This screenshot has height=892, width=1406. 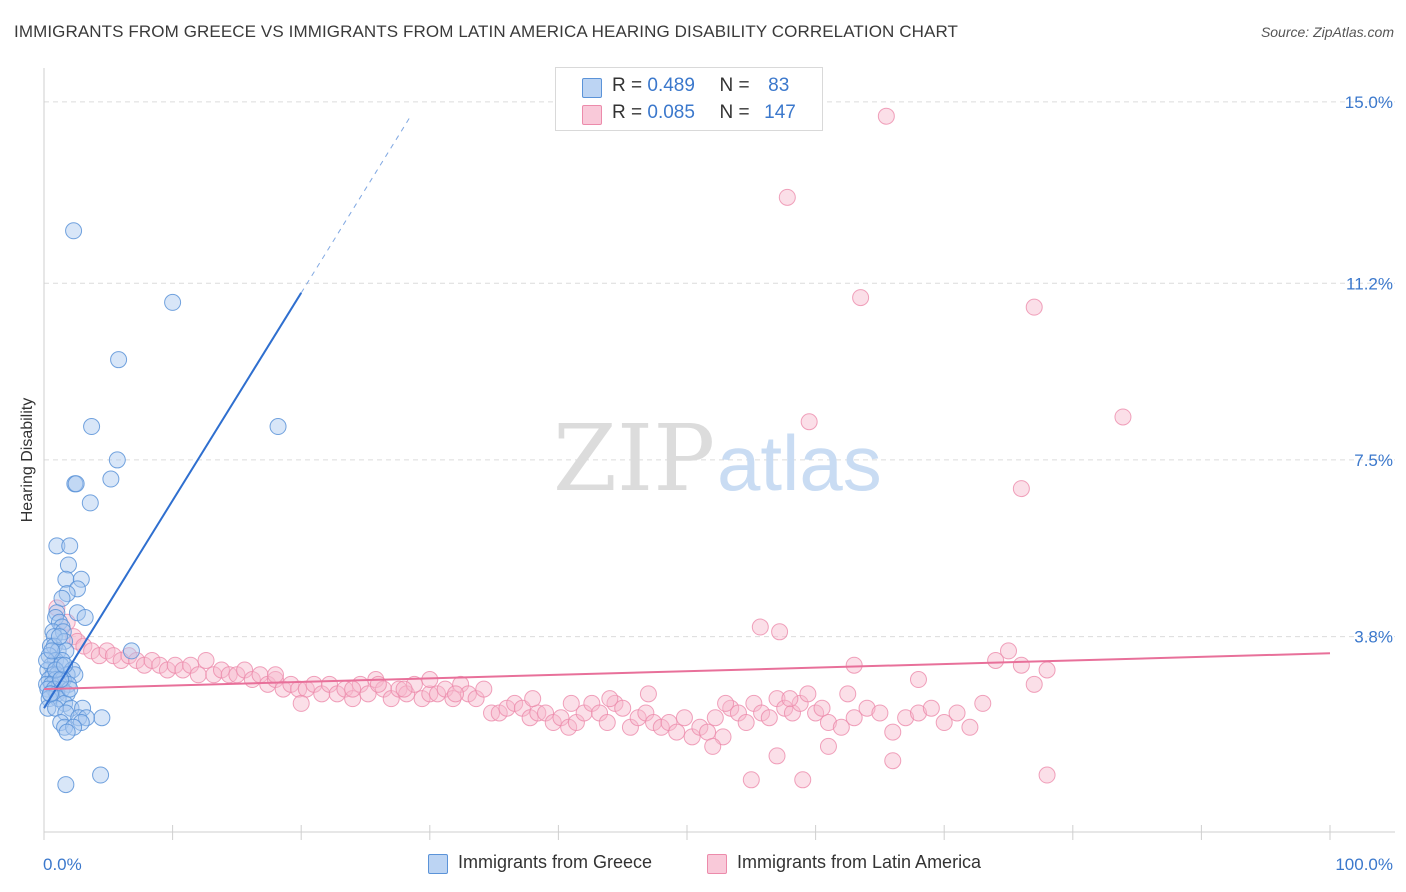 What do you see at coordinates (438, 864) in the screenshot?
I see `greece-legend-swatch` at bounding box center [438, 864].